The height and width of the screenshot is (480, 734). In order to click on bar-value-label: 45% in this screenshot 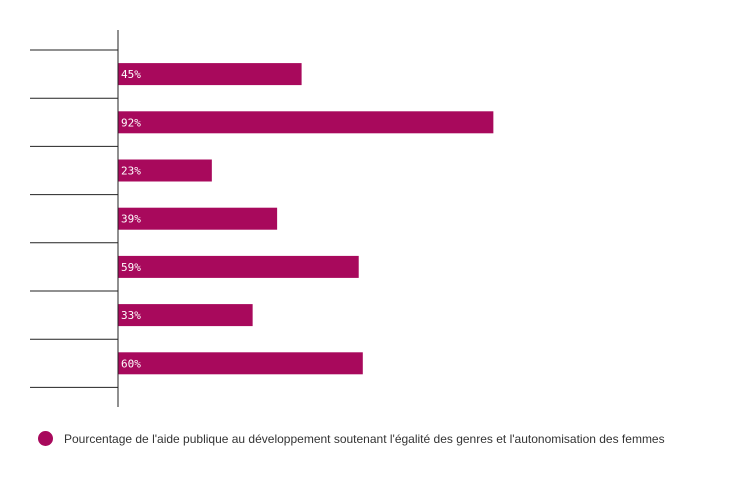, I will do `click(131, 74)`.